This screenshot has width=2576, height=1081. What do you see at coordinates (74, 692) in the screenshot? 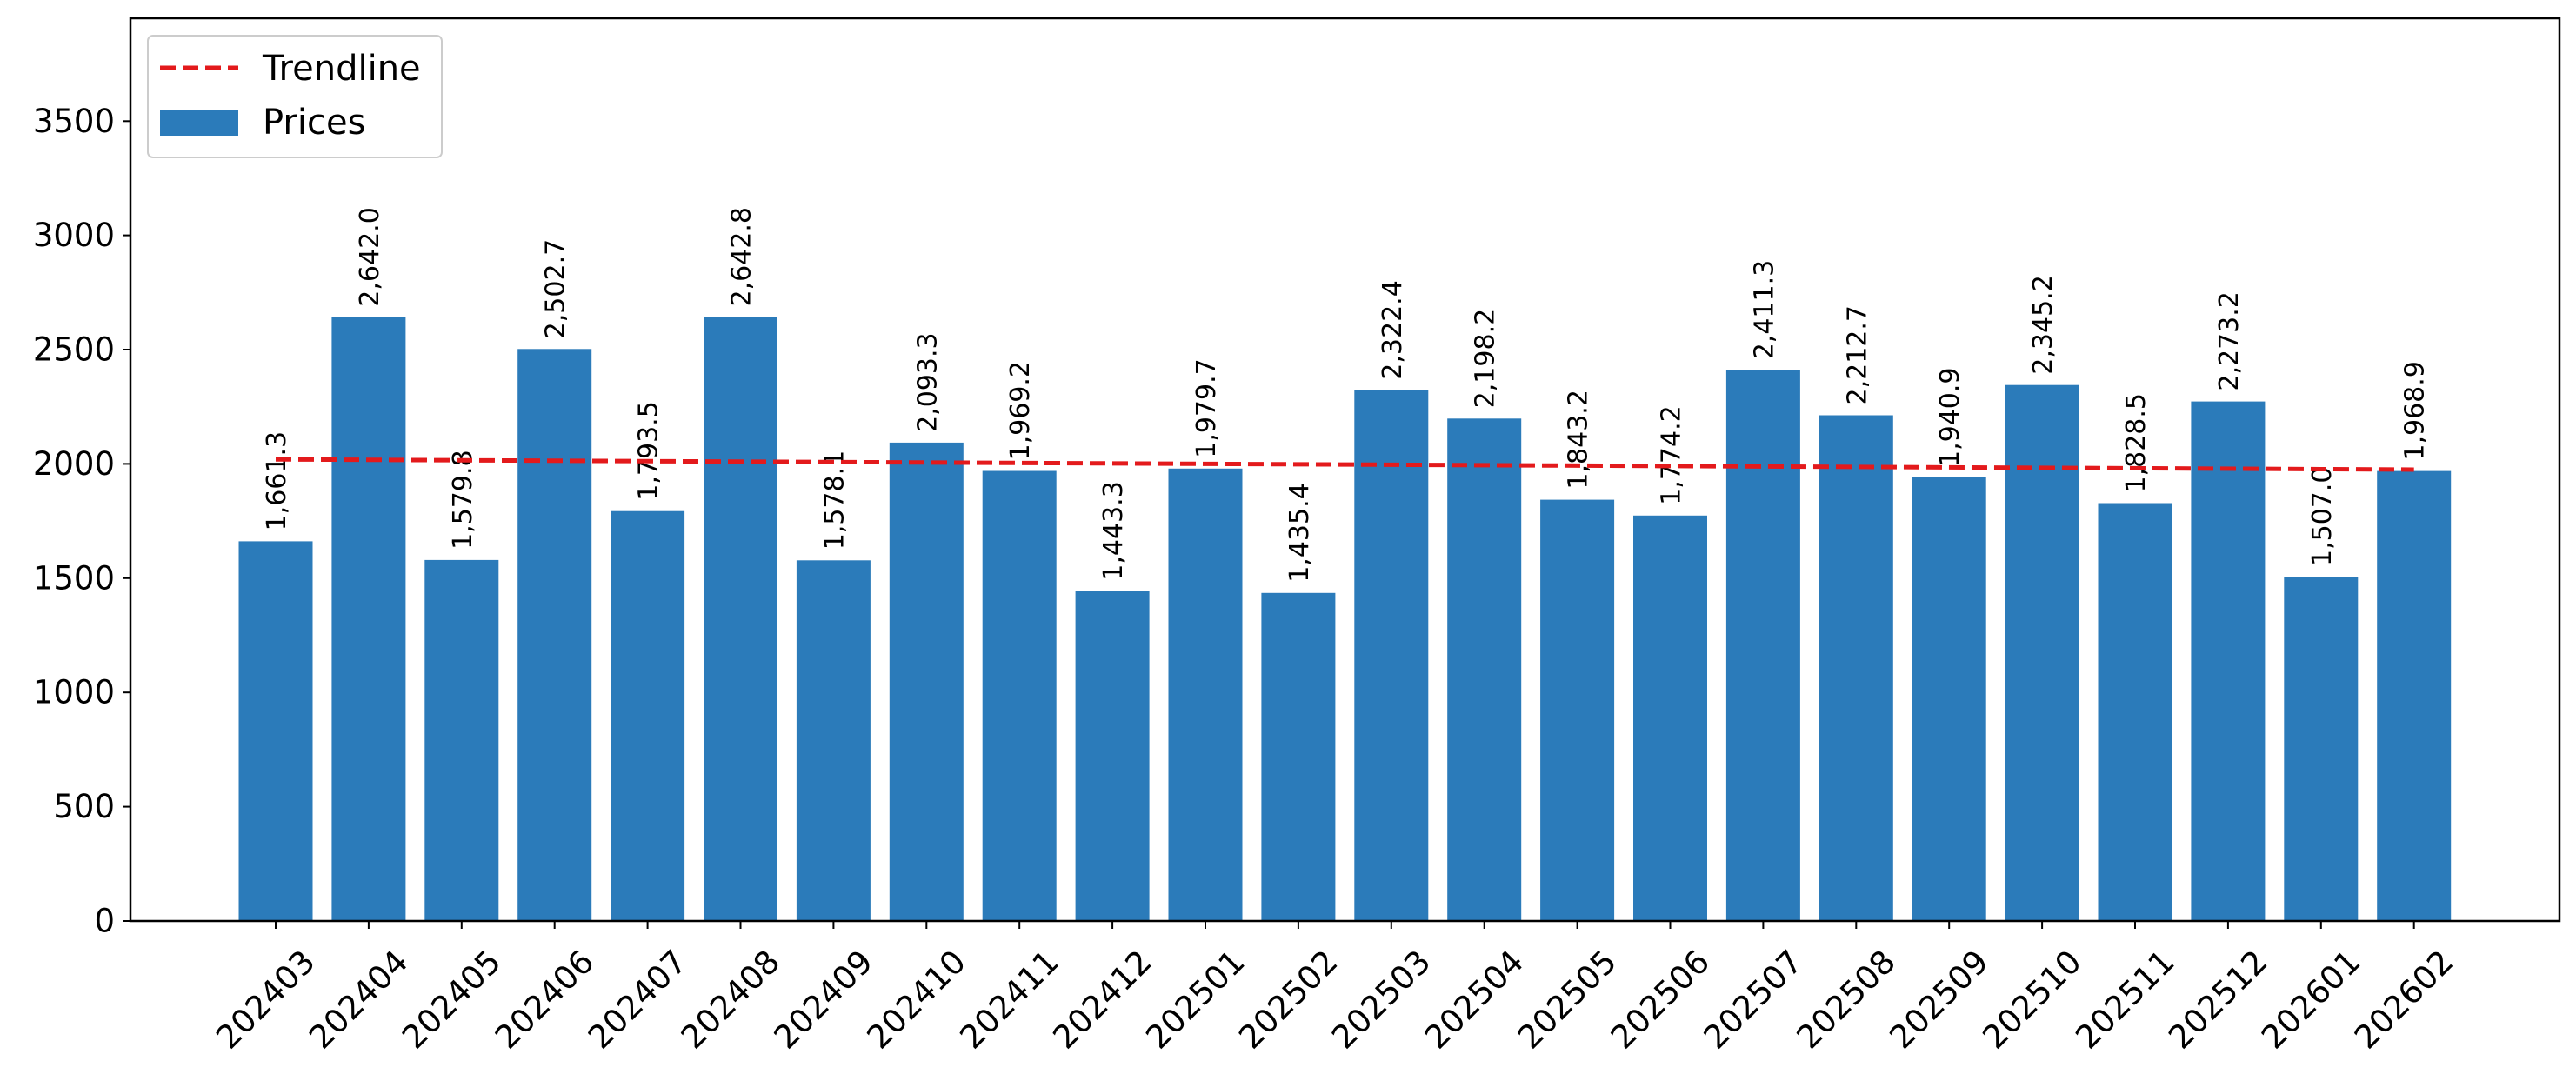
I see `y-tick-label-1000: 1000` at bounding box center [74, 692].